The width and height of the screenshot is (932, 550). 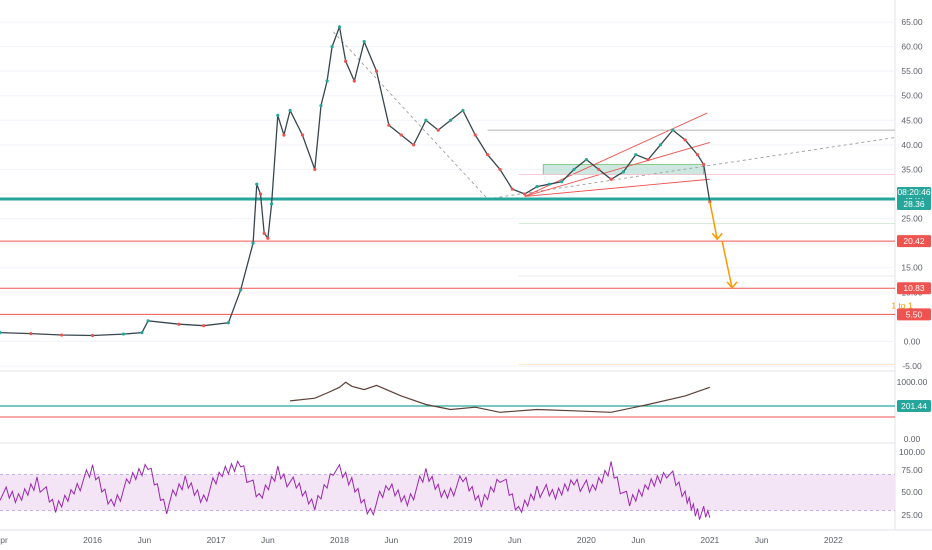 What do you see at coordinates (912, 515) in the screenshot?
I see `rsi-tick-label: 25.00` at bounding box center [912, 515].